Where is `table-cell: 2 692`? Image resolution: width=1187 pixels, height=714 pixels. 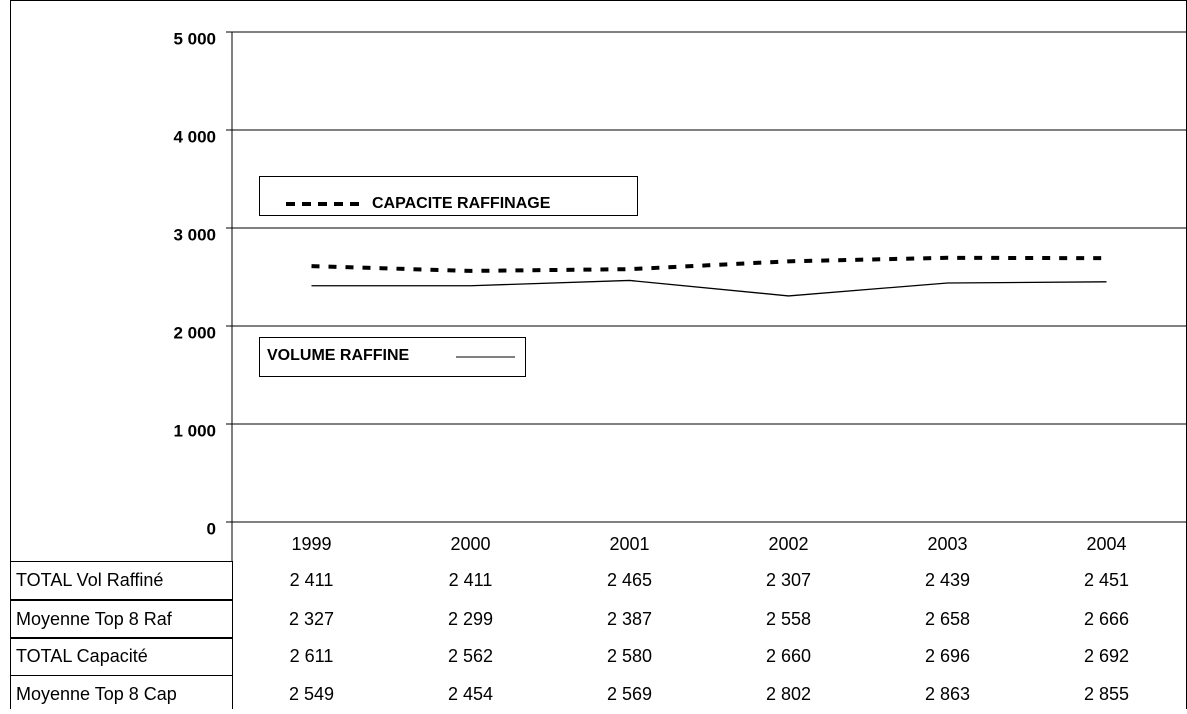
table-cell: 2 692 is located at coordinates (1106, 656).